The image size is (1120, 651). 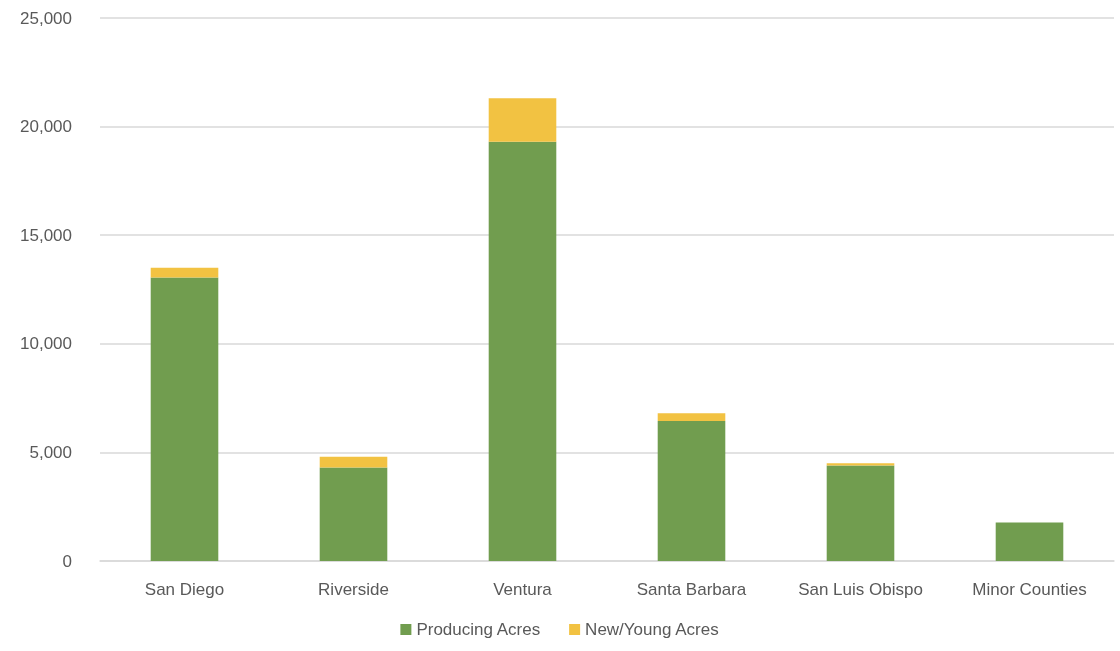 I want to click on x-tick-label: San Diego, so click(x=184, y=589).